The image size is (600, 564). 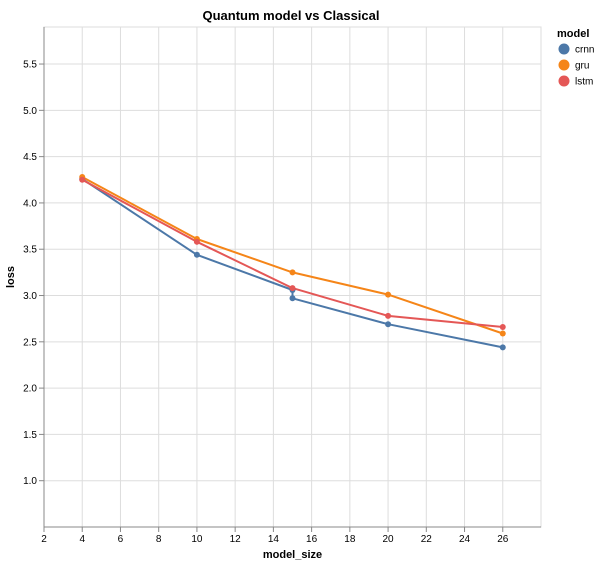 I want to click on legend-swatch-lstm, so click(x=564, y=81).